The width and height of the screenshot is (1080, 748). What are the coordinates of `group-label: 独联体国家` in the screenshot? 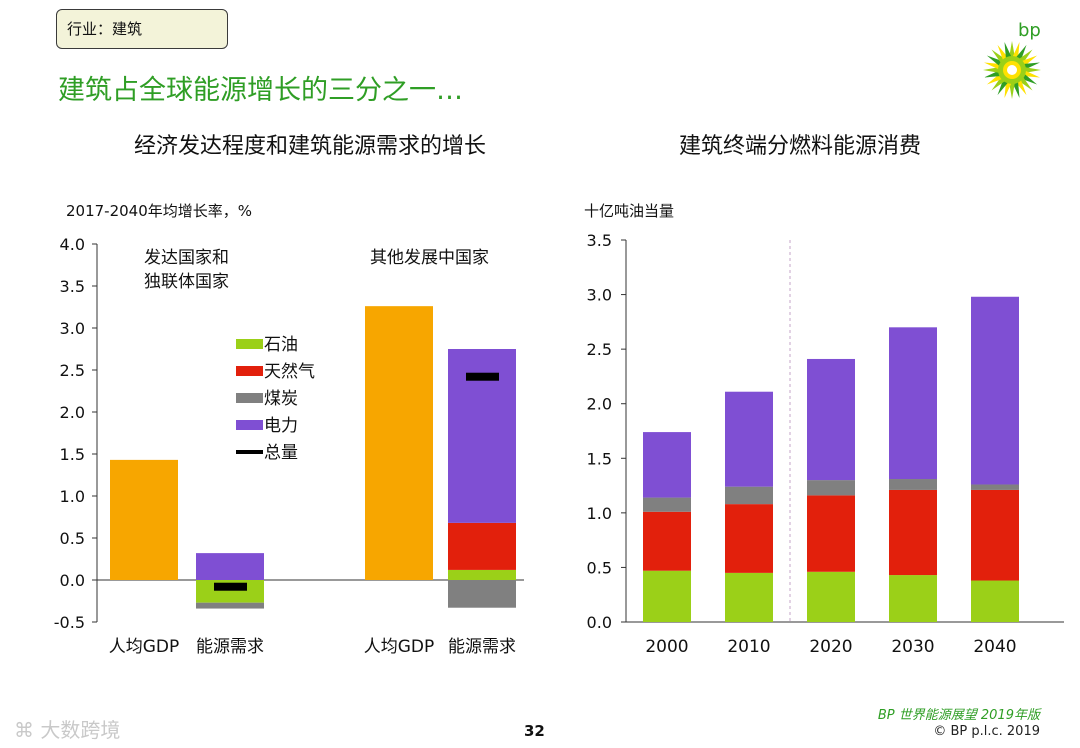 It's located at (186, 282).